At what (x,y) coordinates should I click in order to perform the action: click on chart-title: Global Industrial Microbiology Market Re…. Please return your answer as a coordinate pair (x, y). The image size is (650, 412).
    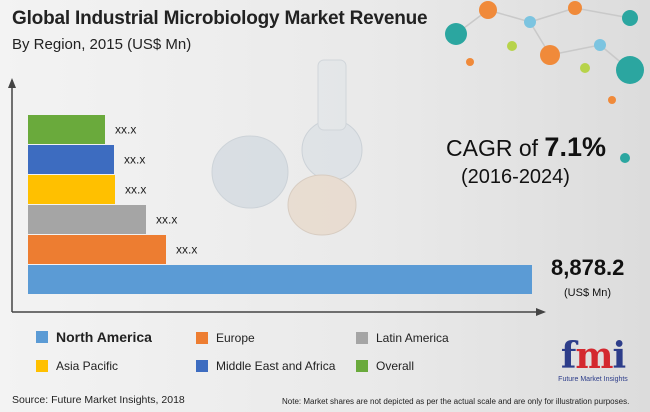
    Looking at the image, I should click on (220, 18).